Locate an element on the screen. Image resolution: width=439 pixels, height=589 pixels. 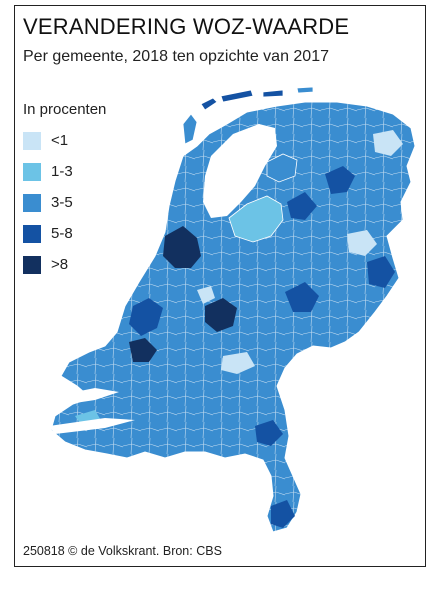
legend-item: <1 is located at coordinates (48, 140).